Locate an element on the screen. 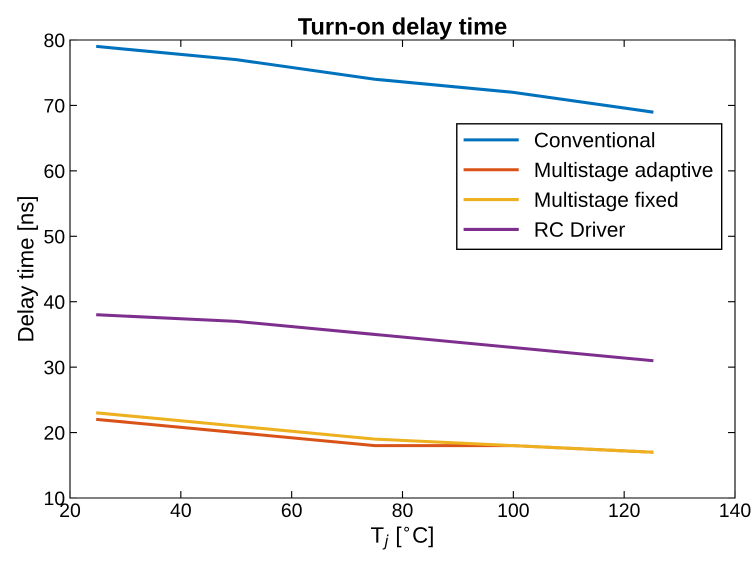  legend-label: Multistage fixed is located at coordinates (607, 202).